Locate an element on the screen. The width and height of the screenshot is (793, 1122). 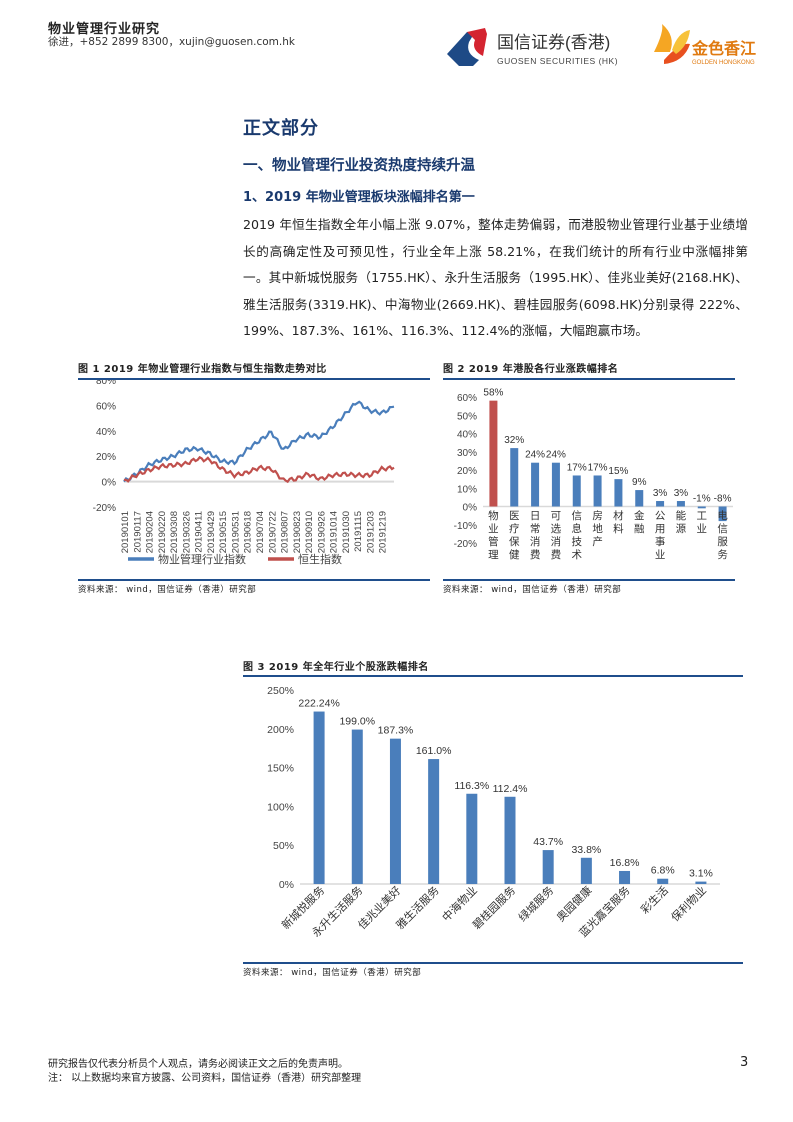
page-number: 3 is located at coordinates (744, 1062).